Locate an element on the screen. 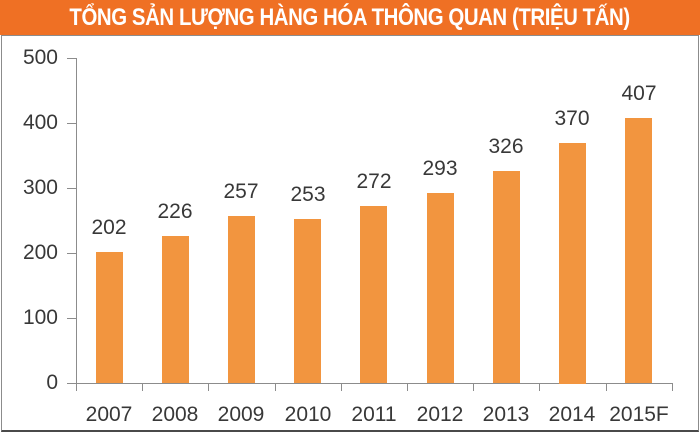 The height and width of the screenshot is (440, 700). y-axis-label: 300 is located at coordinates (40, 187).